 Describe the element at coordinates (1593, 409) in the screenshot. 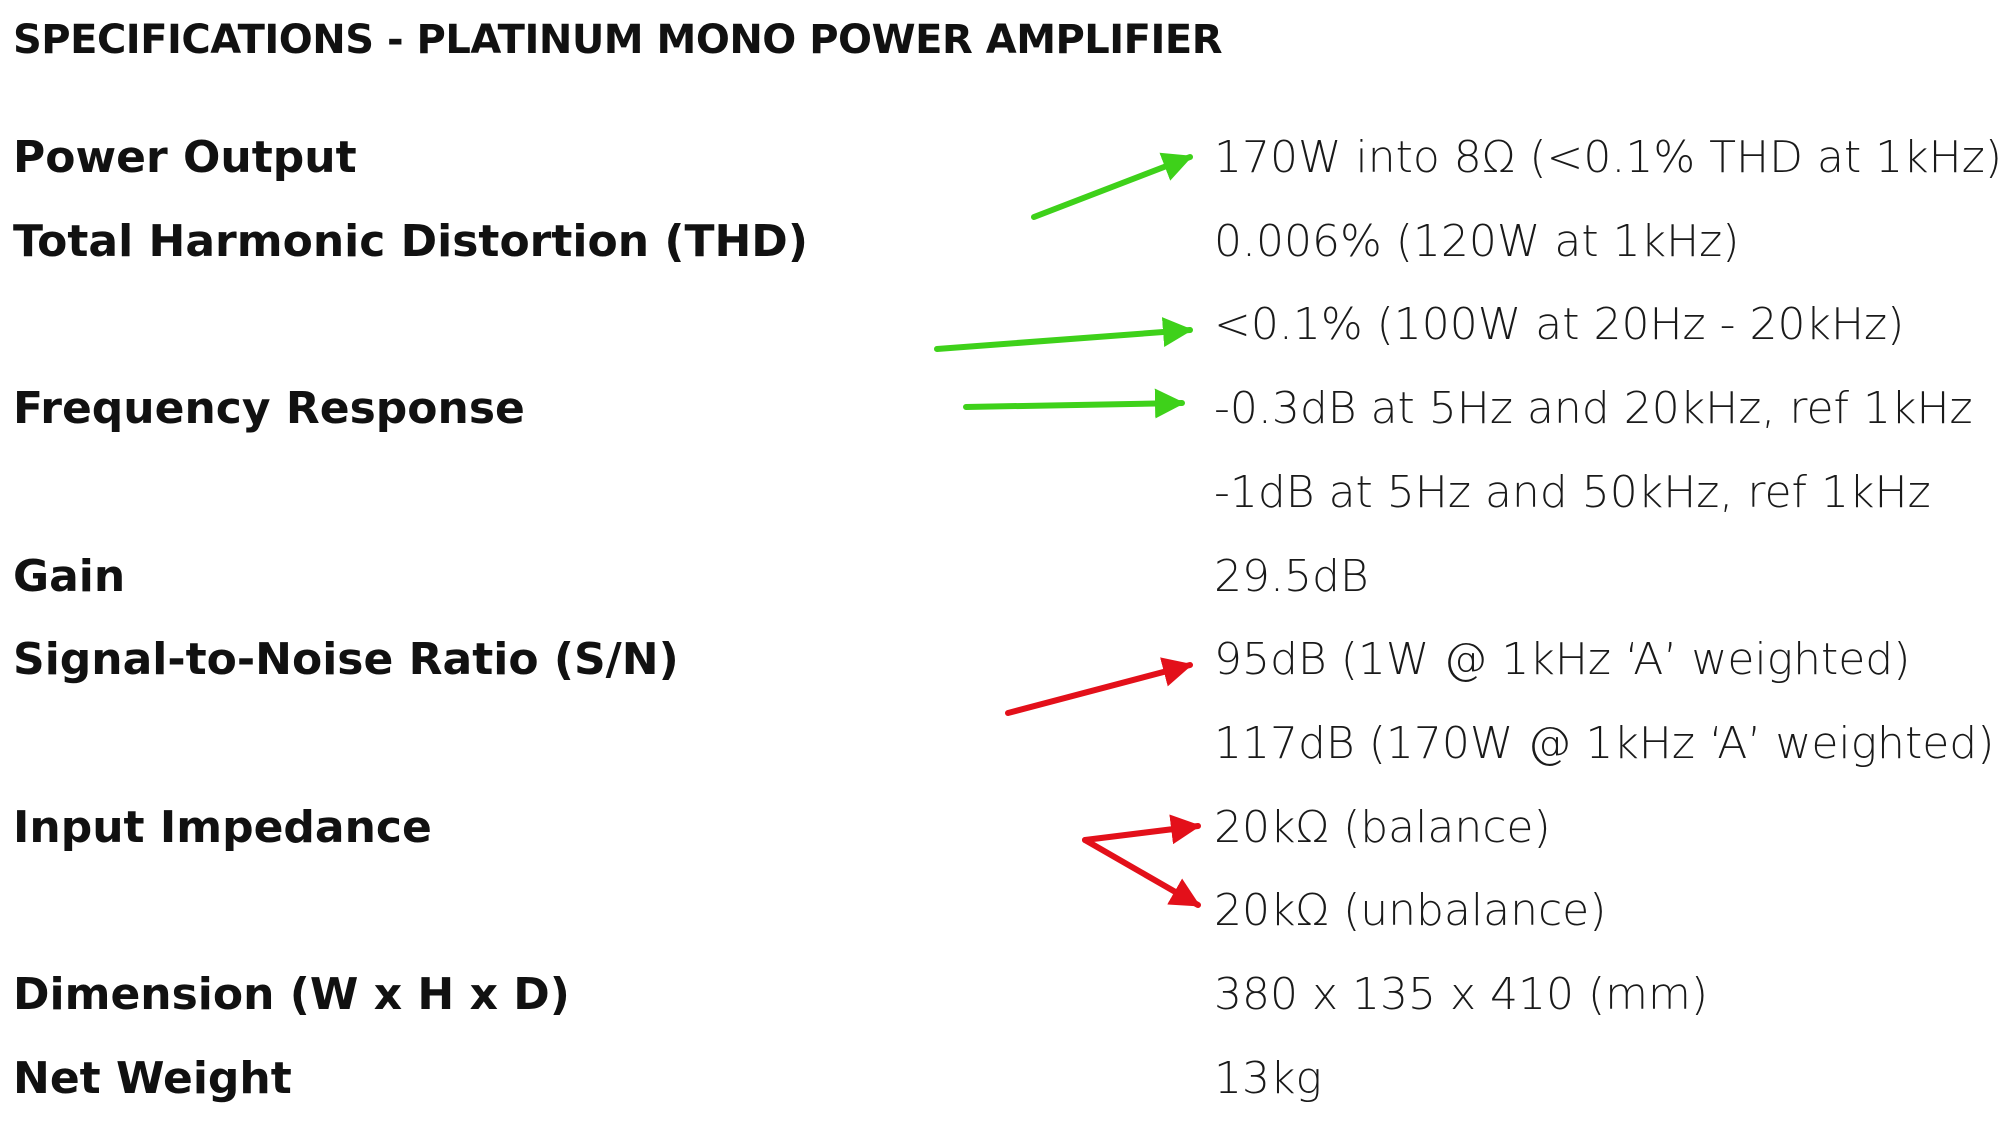

I see `spec-value: -0.3dB at 5Hz and 20kHz, ref 1kHz` at that location.